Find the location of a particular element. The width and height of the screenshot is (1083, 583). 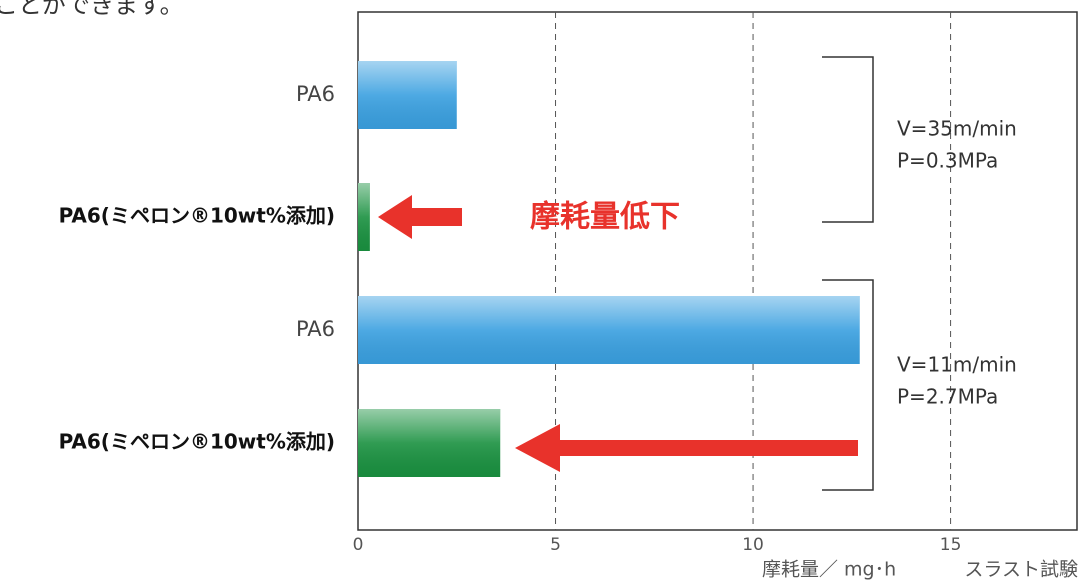

condition: V=11m/min is located at coordinates (957, 365).